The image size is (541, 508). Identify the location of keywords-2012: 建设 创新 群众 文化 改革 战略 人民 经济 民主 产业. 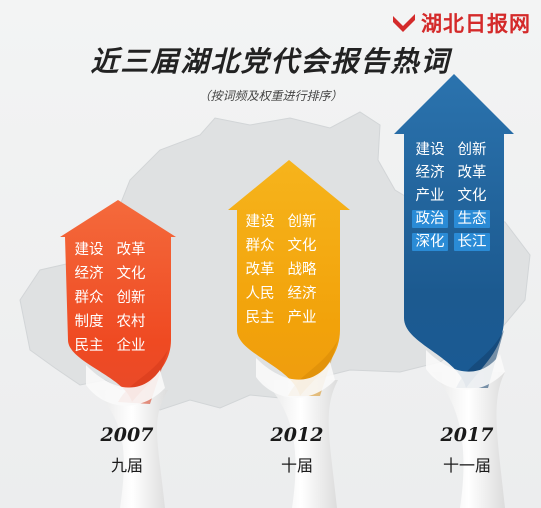
(281, 270).